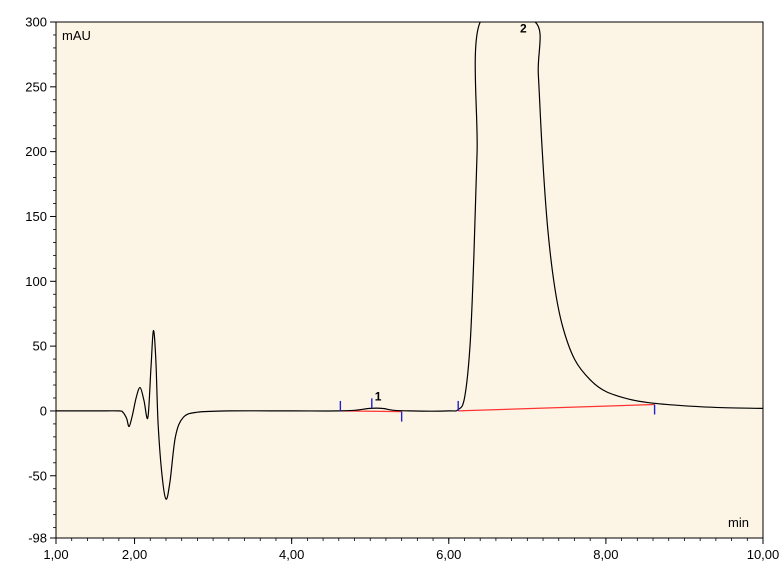 The height and width of the screenshot is (568, 784). Describe the element at coordinates (134, 554) in the screenshot. I see `x-tick-label-2: 2,00` at that location.